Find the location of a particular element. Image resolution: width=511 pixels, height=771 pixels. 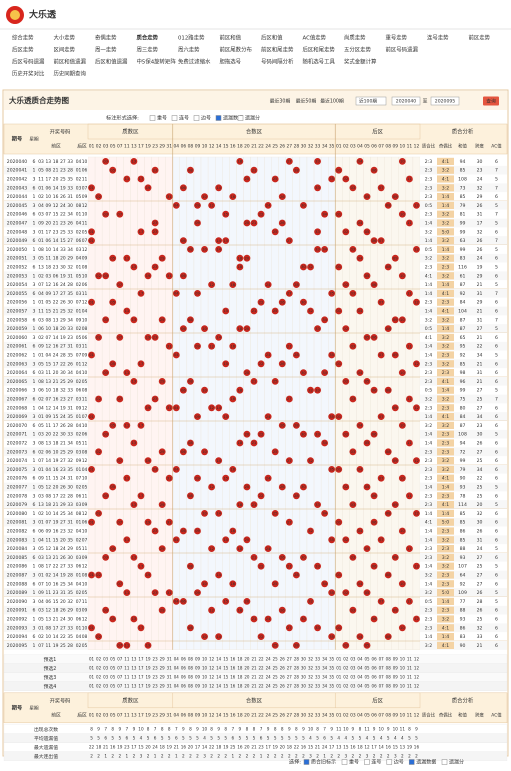

preselect-cell: 19 is located at coordinates (148, 676).